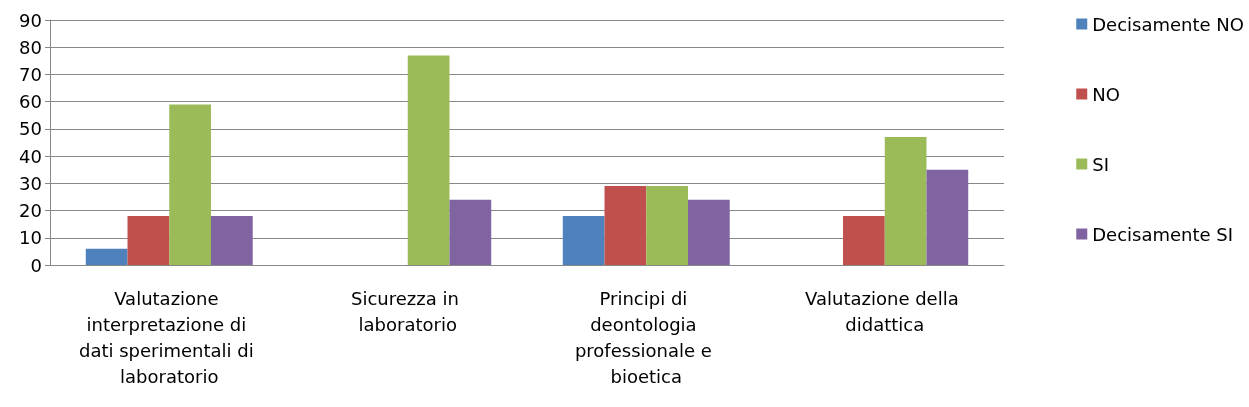 The image size is (1249, 407). What do you see at coordinates (885, 311) in the screenshot?
I see `x-tick-label: Valutazione della didattica` at bounding box center [885, 311].